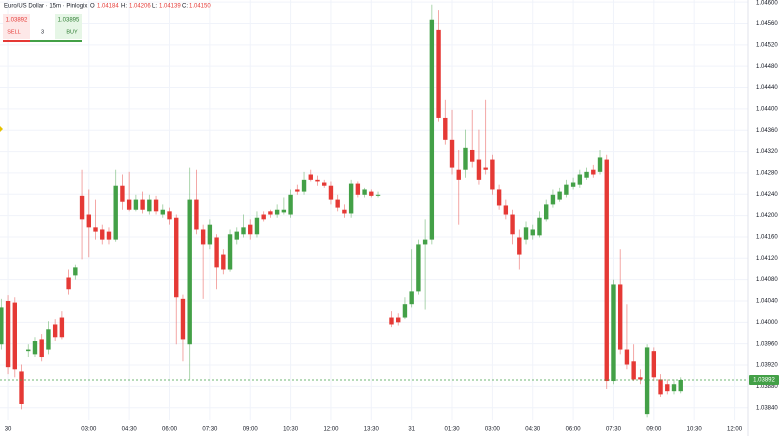  I want to click on y-tick-label: 1.04440, so click(767, 88).